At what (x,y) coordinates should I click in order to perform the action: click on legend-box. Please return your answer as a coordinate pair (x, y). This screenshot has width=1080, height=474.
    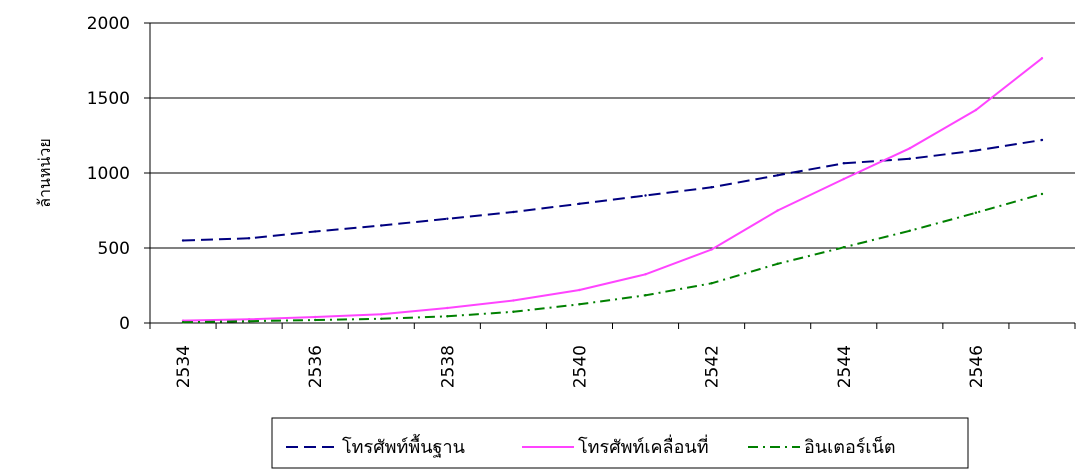
    Looking at the image, I should click on (620, 443).